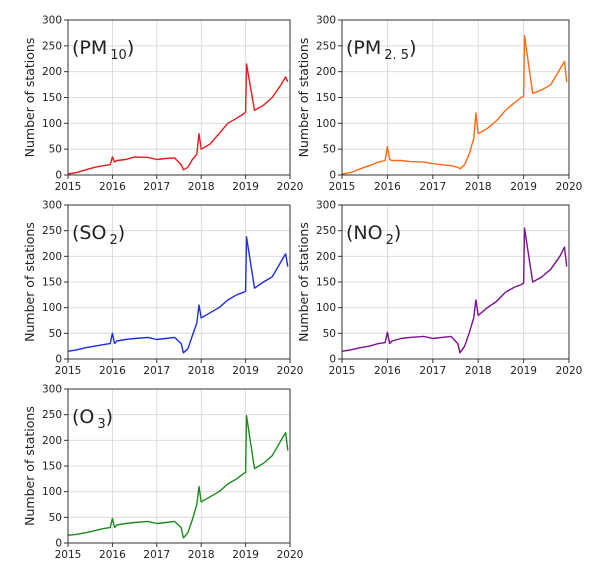  What do you see at coordinates (454, 104) in the screenshot?
I see `series-line-pm25` at bounding box center [454, 104].